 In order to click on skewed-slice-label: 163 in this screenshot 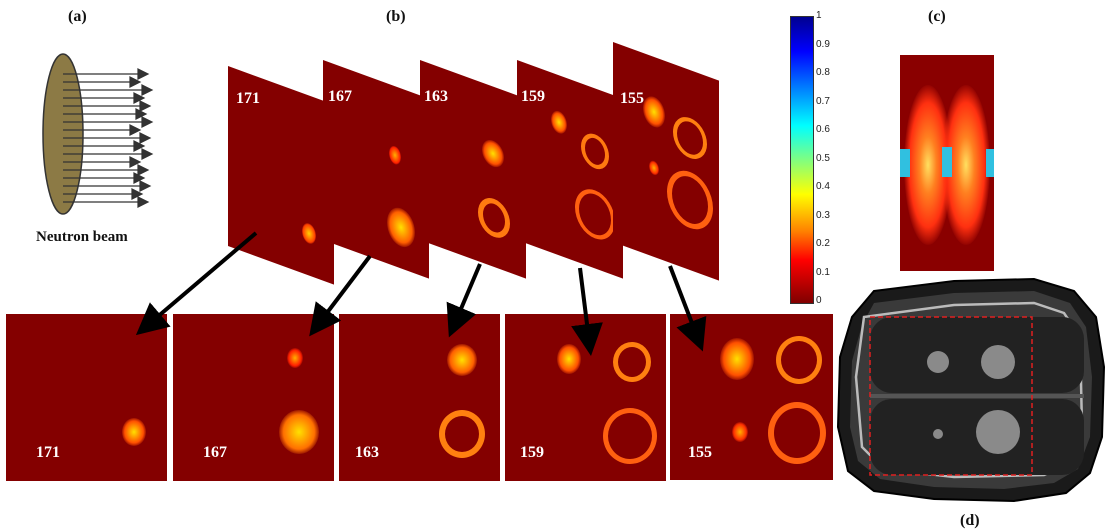, I will do `click(436, 96)`.